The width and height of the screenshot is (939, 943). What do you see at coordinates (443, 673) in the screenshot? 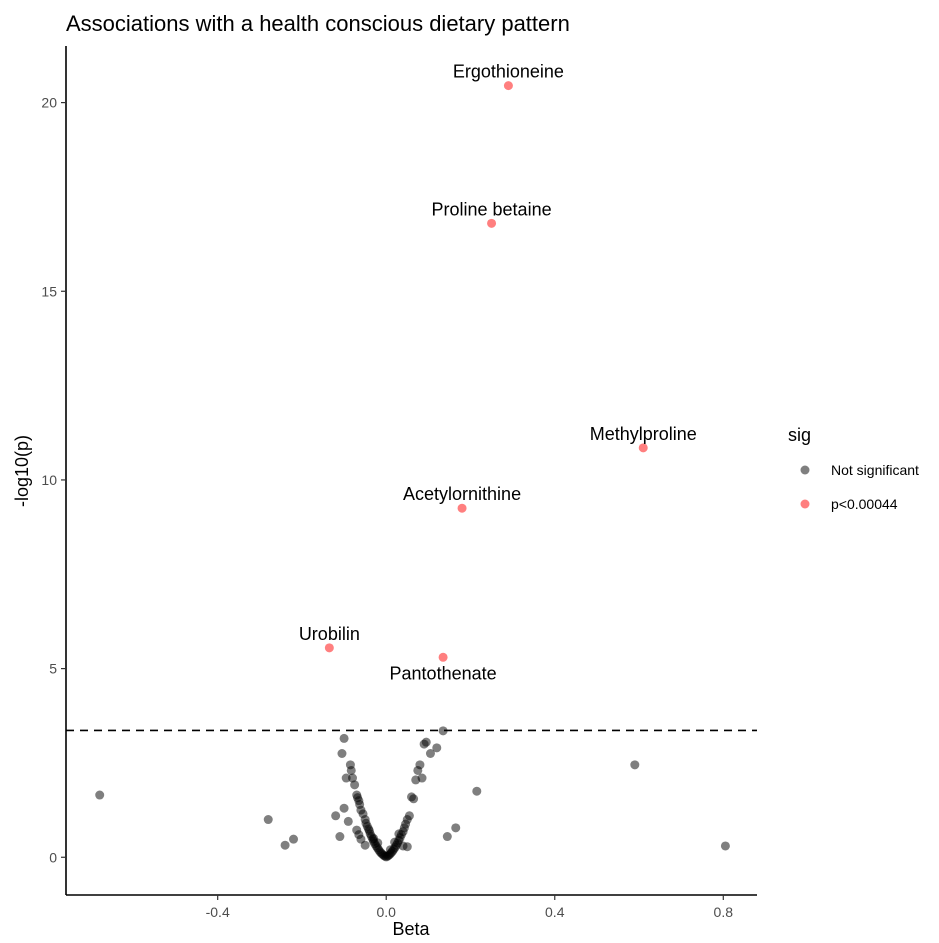
I see `point-label: Pantothenate` at bounding box center [443, 673].